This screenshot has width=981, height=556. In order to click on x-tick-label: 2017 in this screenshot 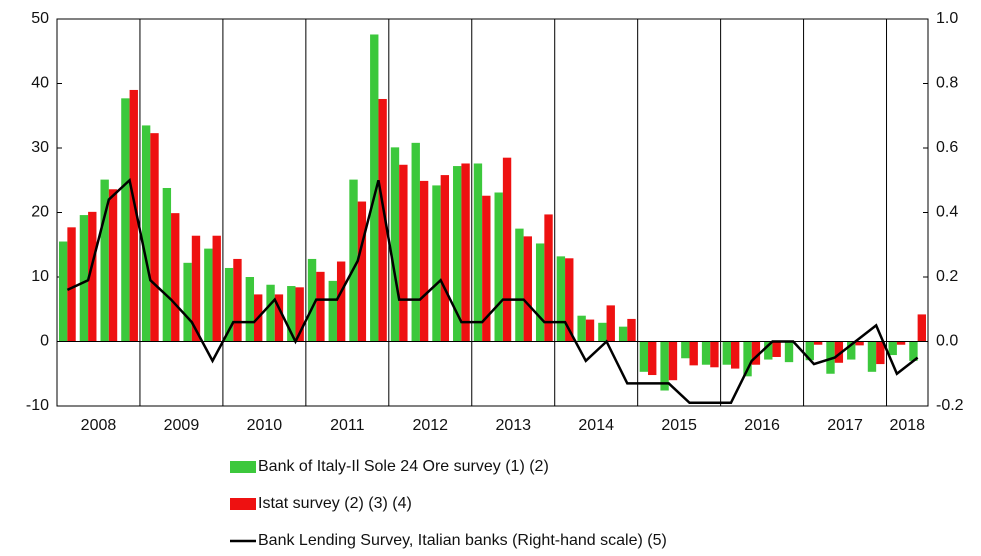, I will do `click(845, 425)`.